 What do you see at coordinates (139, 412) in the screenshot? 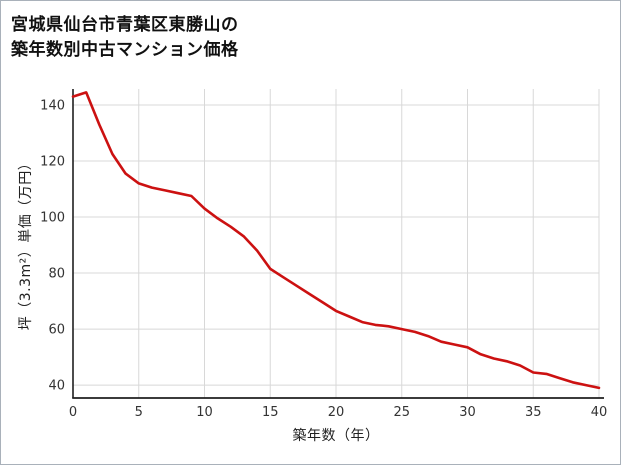
I see `x-tick-label: 5` at bounding box center [139, 412].